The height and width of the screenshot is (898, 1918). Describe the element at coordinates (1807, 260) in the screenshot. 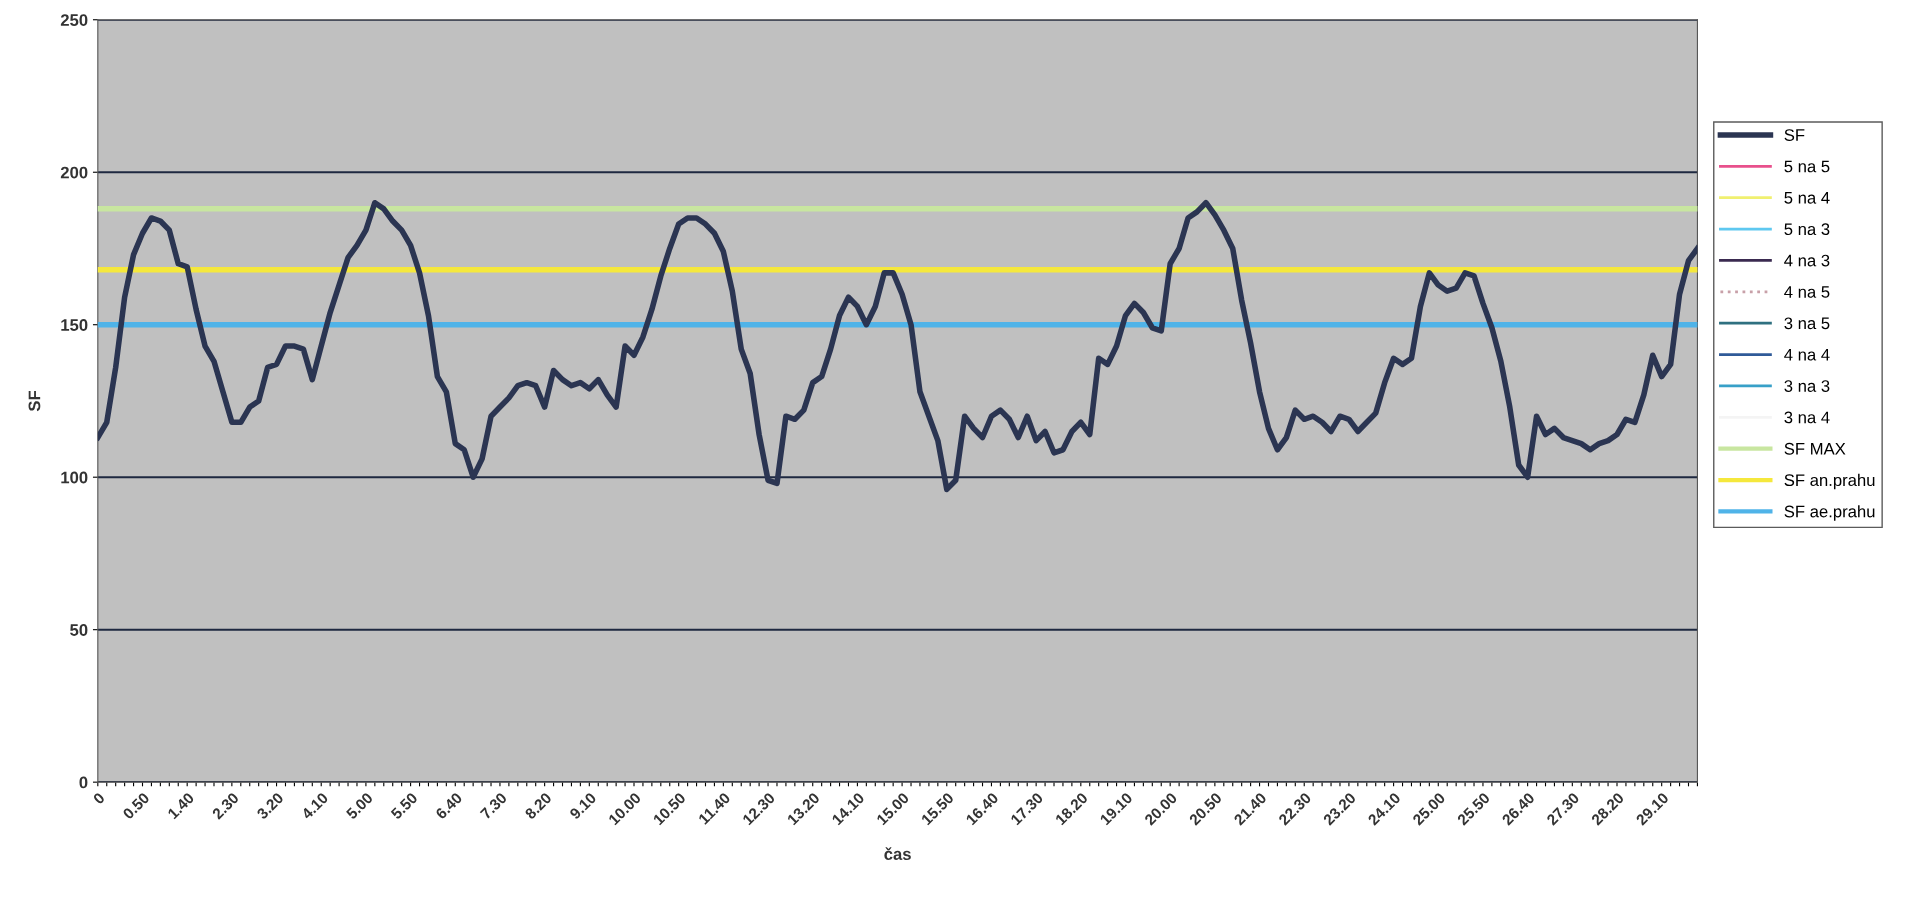

I see `legend-label: 4 na 3` at that location.